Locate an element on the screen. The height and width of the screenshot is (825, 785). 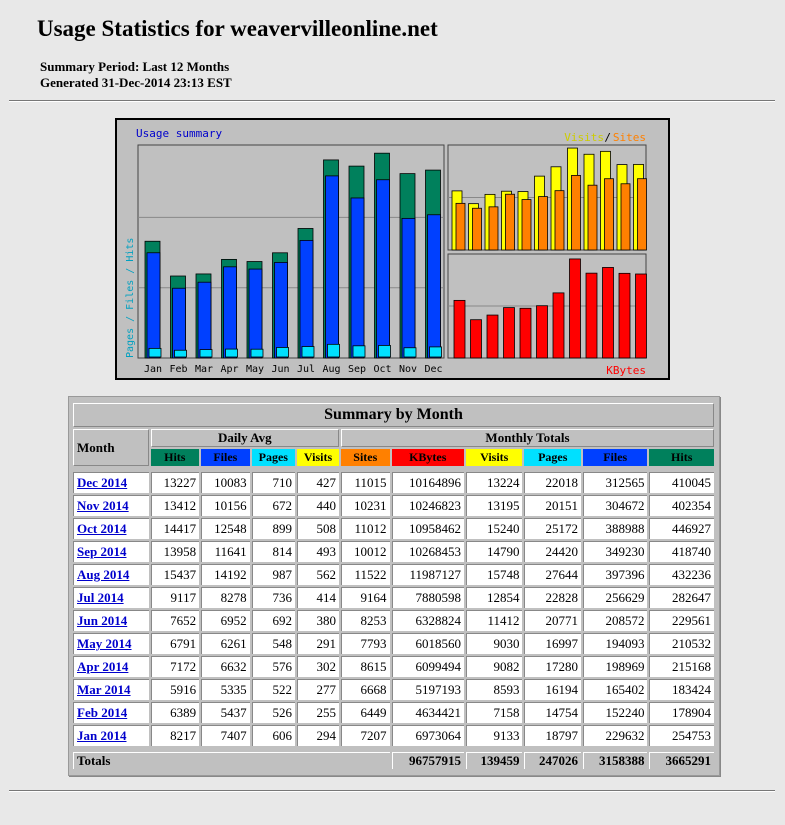
month-label: Sep is located at coordinates (357, 369).